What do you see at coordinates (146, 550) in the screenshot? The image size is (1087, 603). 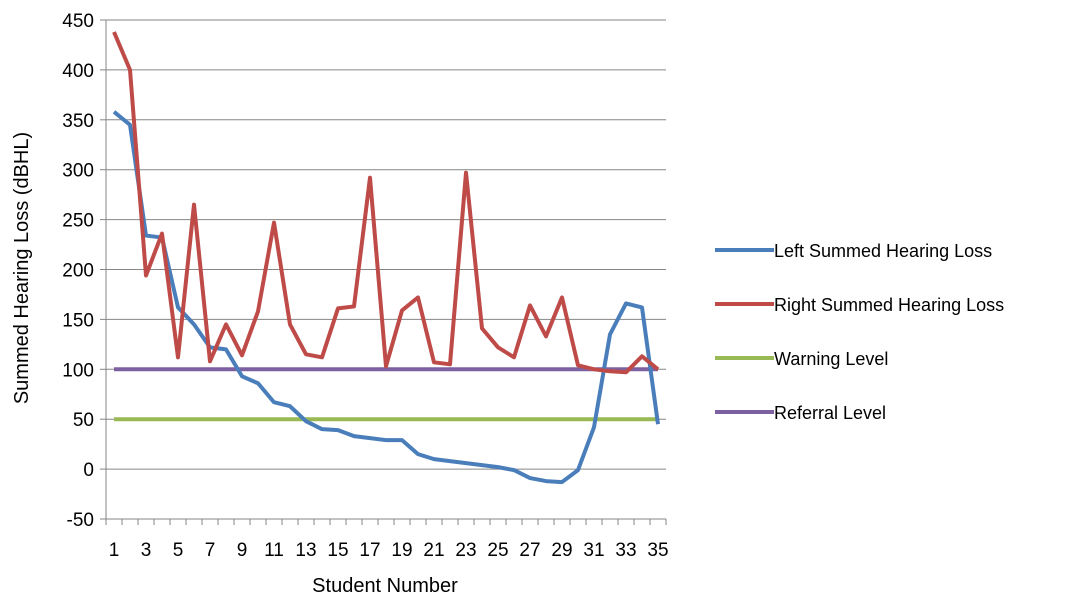 I see `x-tick-label: 3` at bounding box center [146, 550].